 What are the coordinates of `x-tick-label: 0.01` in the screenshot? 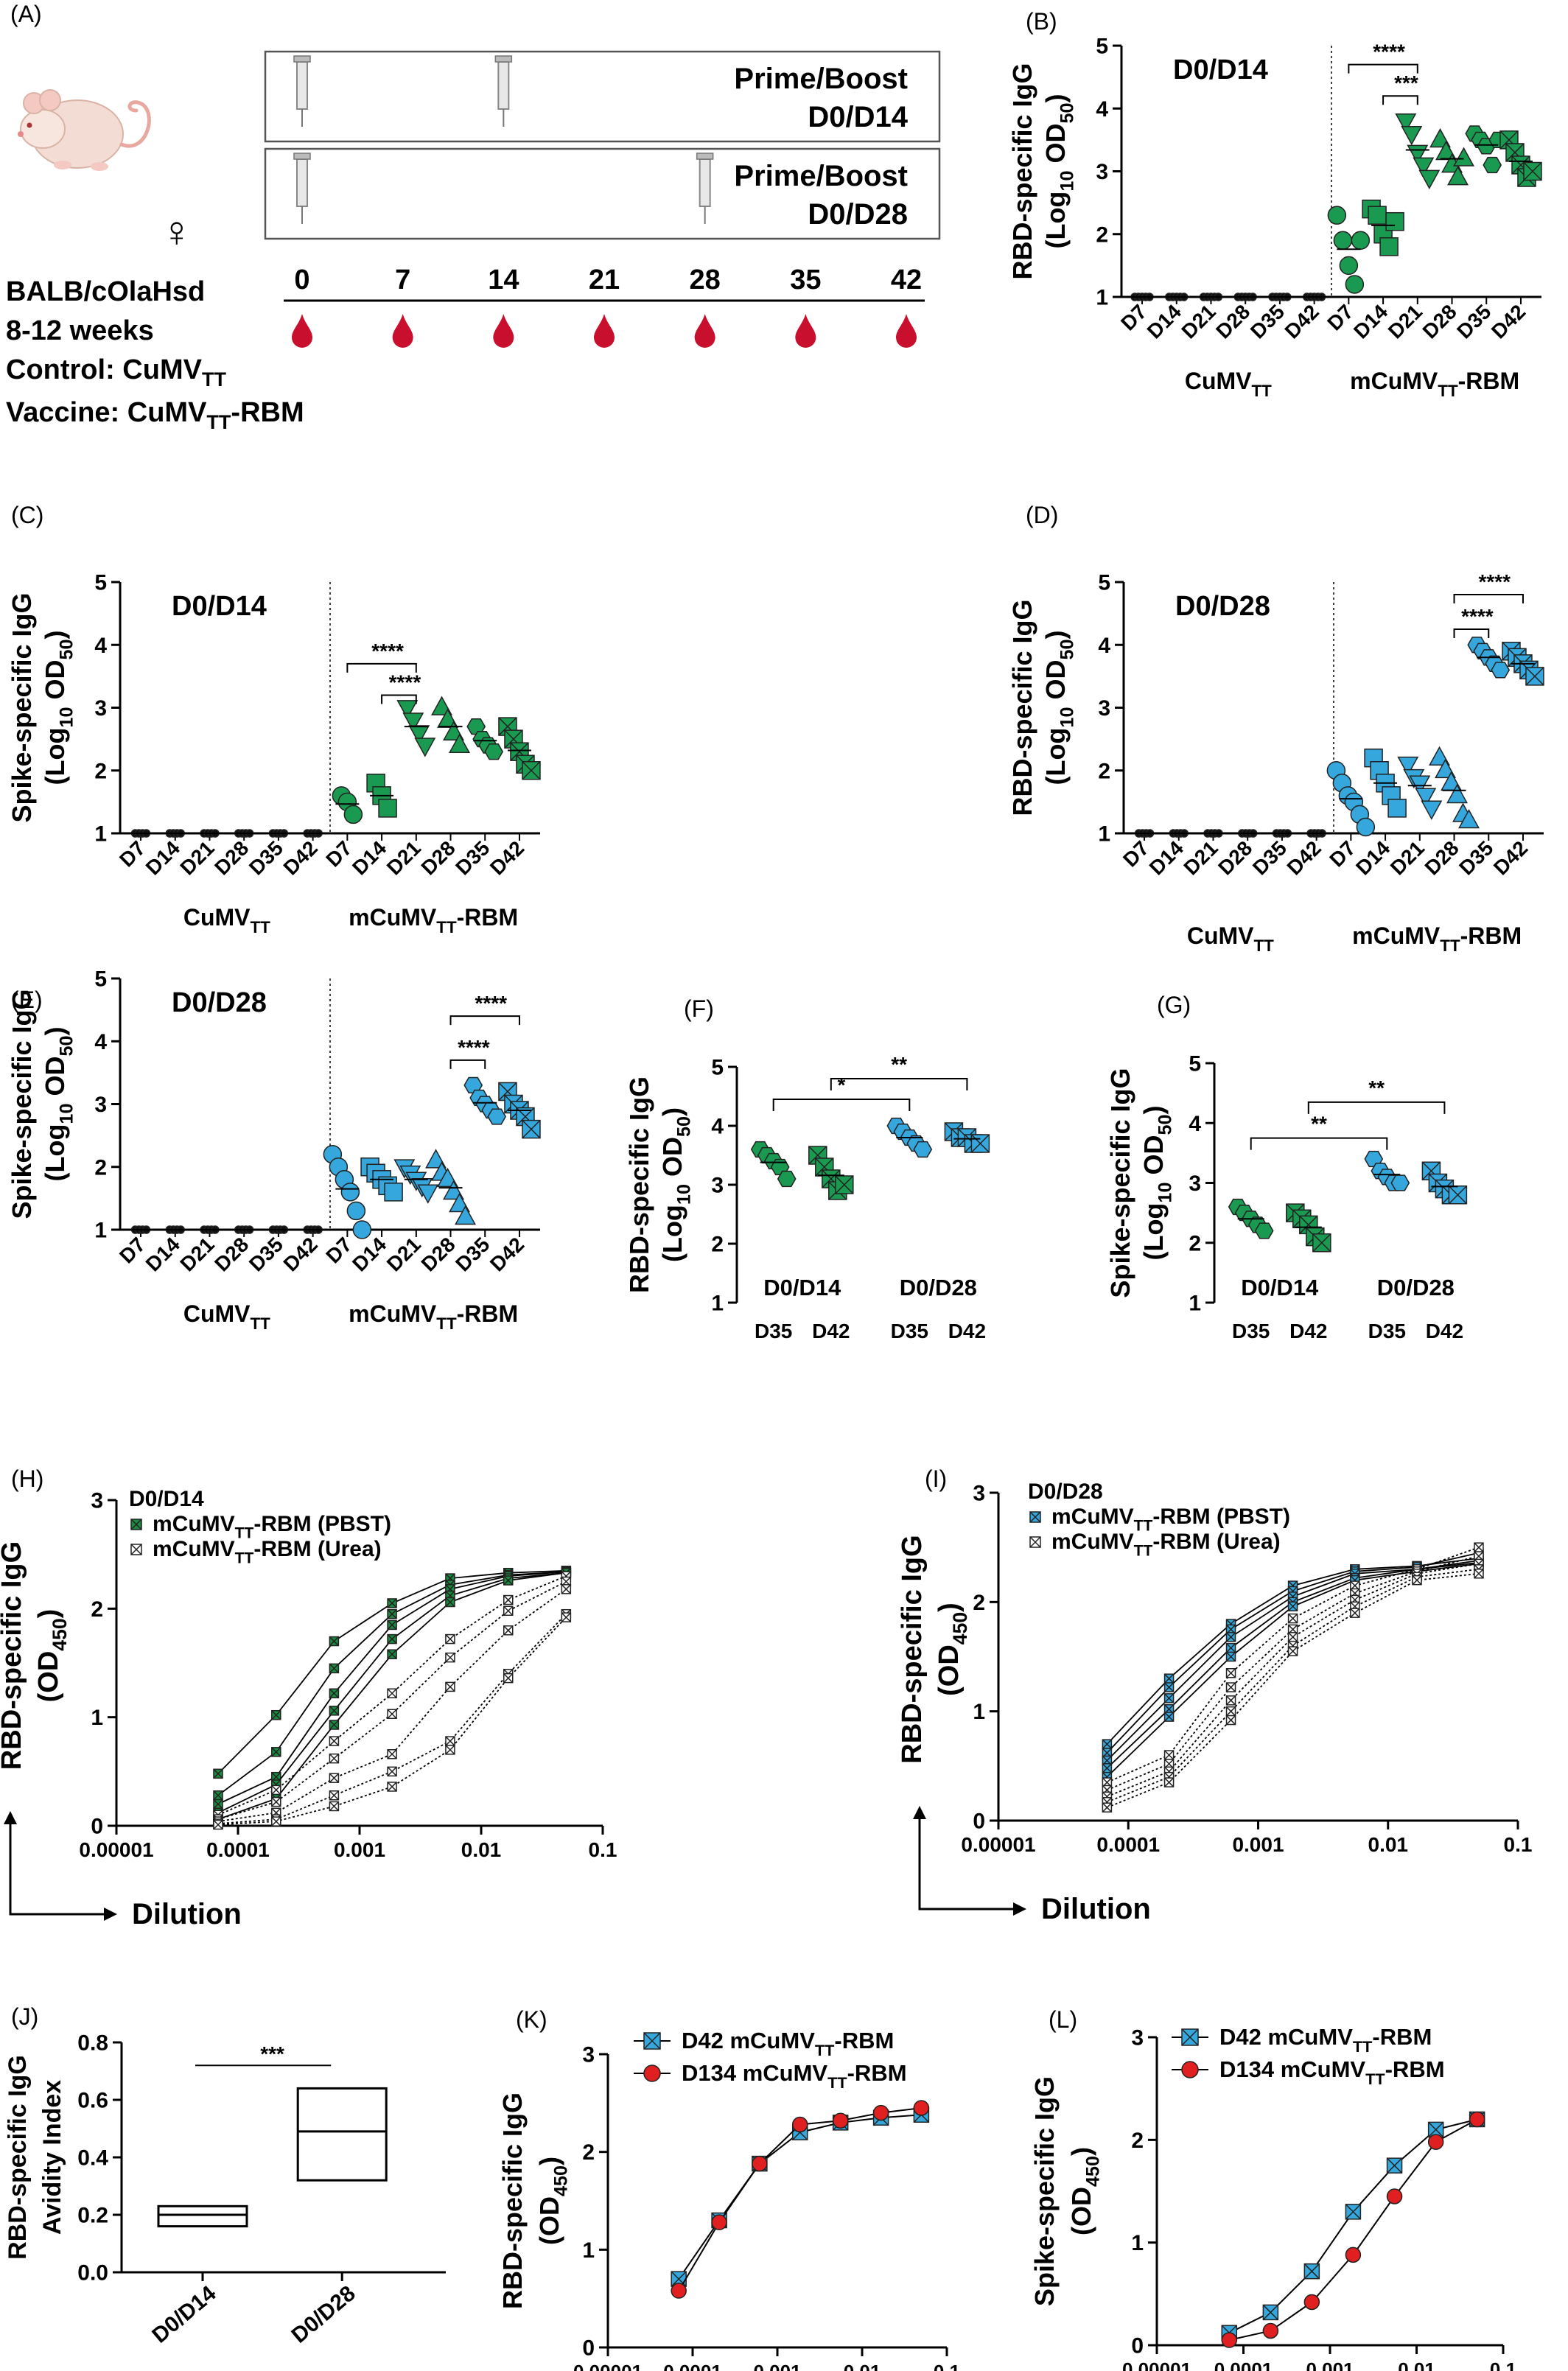 It's located at (481, 1849).